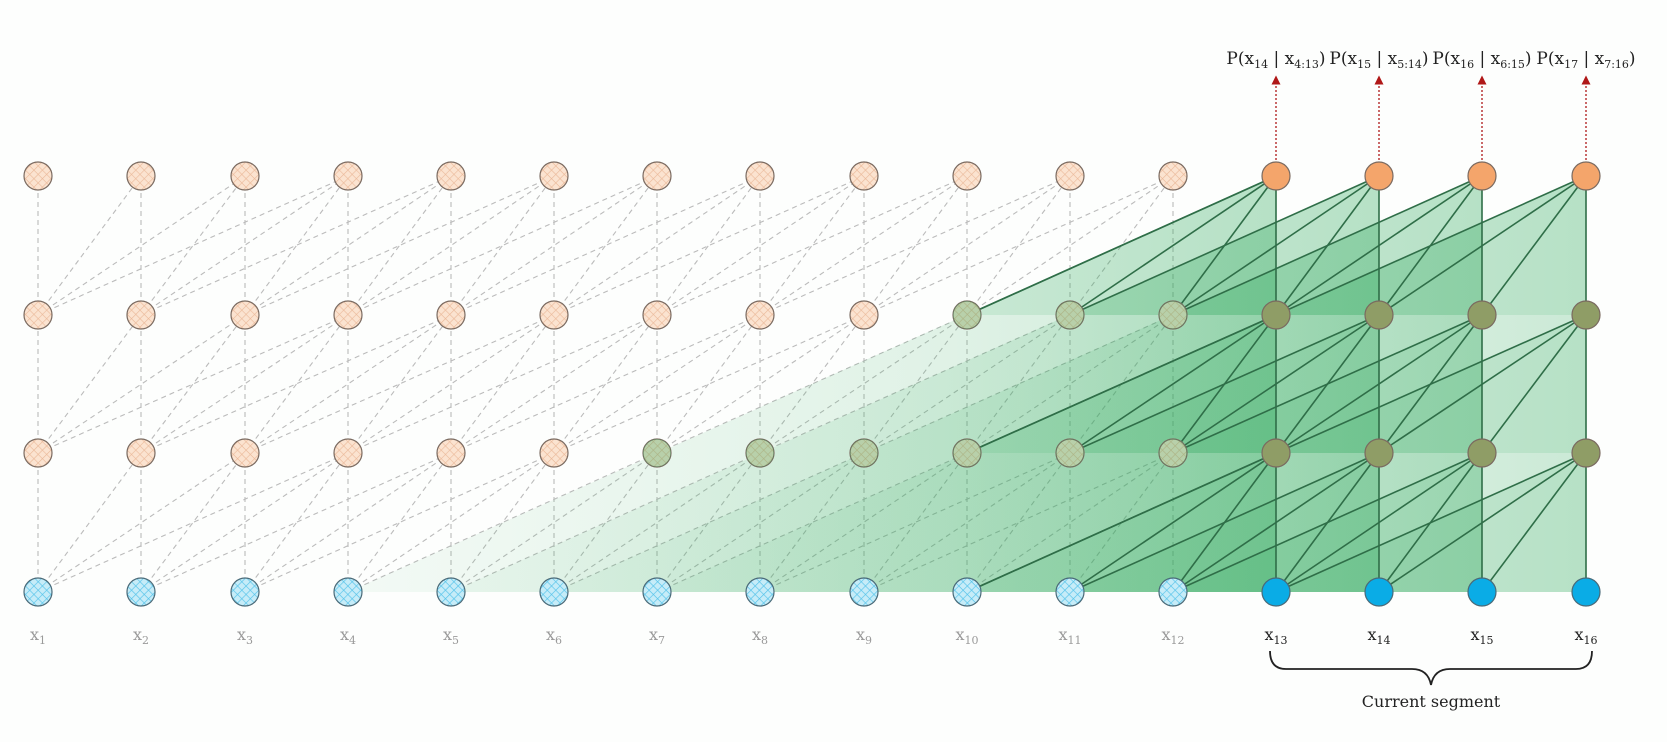 Image resolution: width=1667 pixels, height=742 pixels. Describe the element at coordinates (1378, 636) in the screenshot. I see `token-label: x14` at that location.